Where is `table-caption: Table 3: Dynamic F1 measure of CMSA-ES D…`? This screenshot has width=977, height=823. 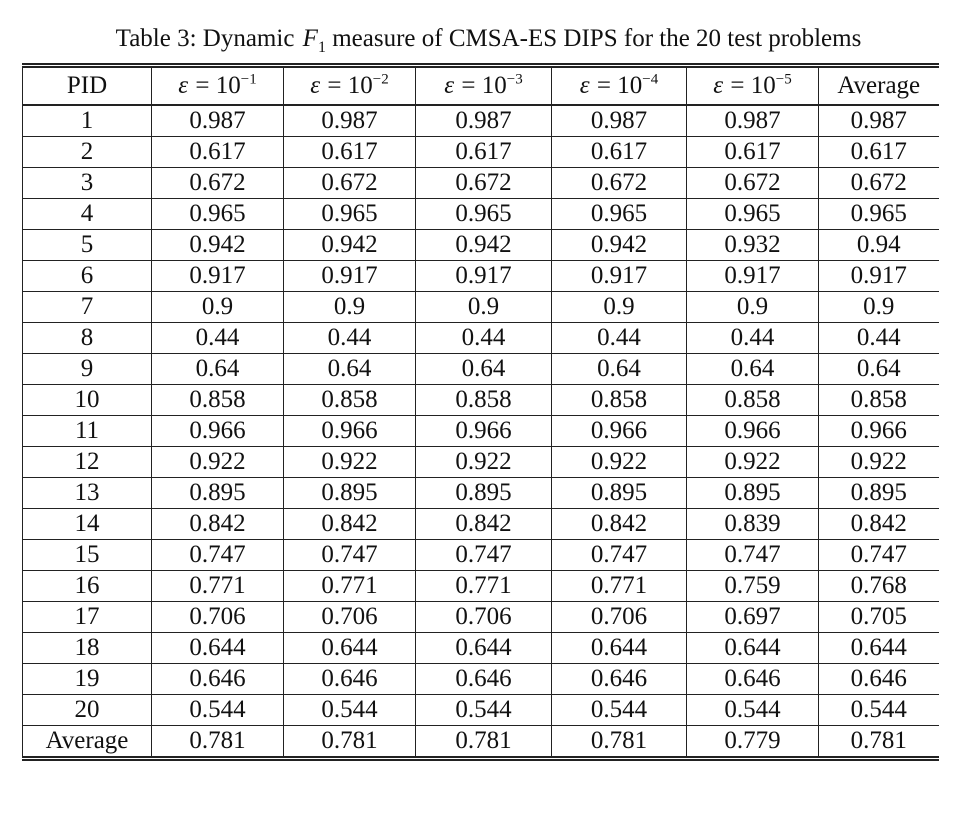
table-caption: Table 3: Dynamic F1 measure of CMSA-ES D… is located at coordinates (488, 40).